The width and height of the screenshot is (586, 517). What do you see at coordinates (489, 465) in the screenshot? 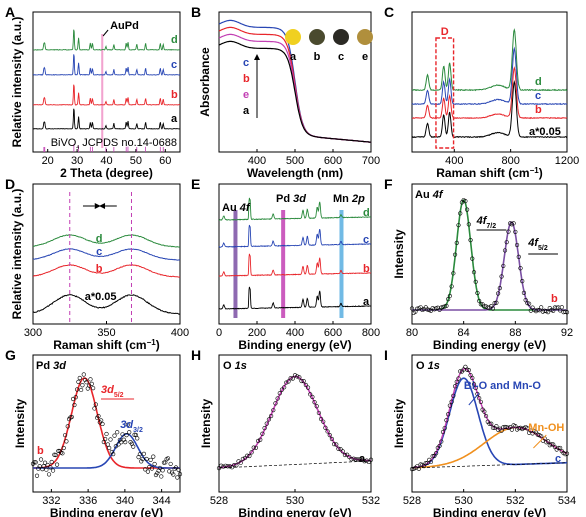
I see `background-baseline` at bounding box center [489, 465].